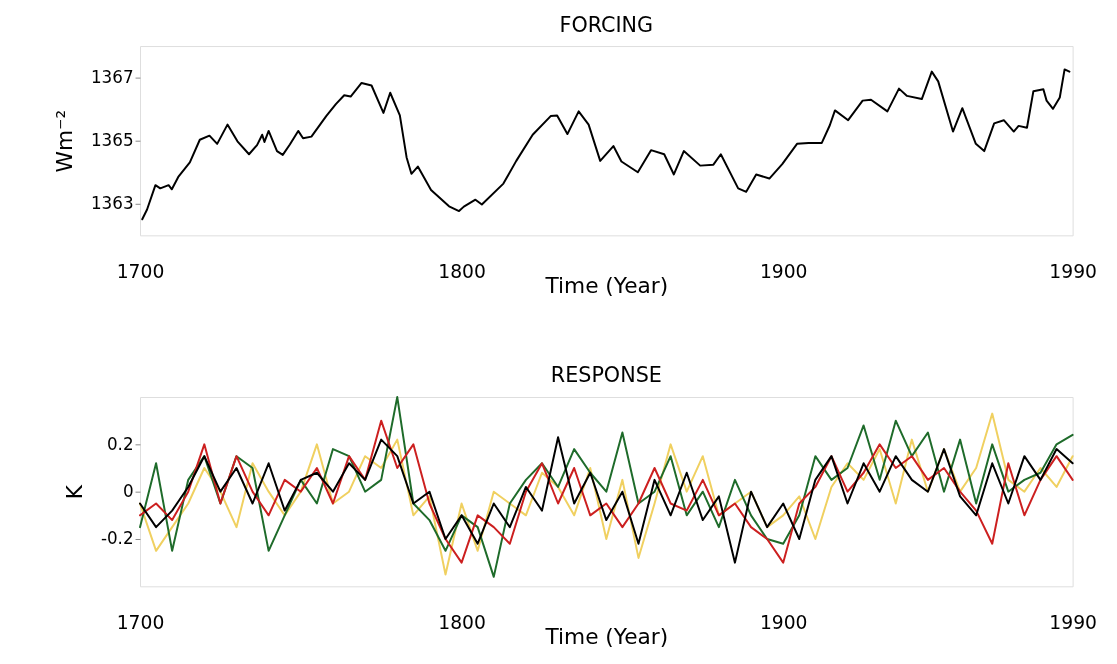 This screenshot has height=664, width=1117. What do you see at coordinates (112, 140) in the screenshot?
I see `y-tick-label: 1365` at bounding box center [112, 140].